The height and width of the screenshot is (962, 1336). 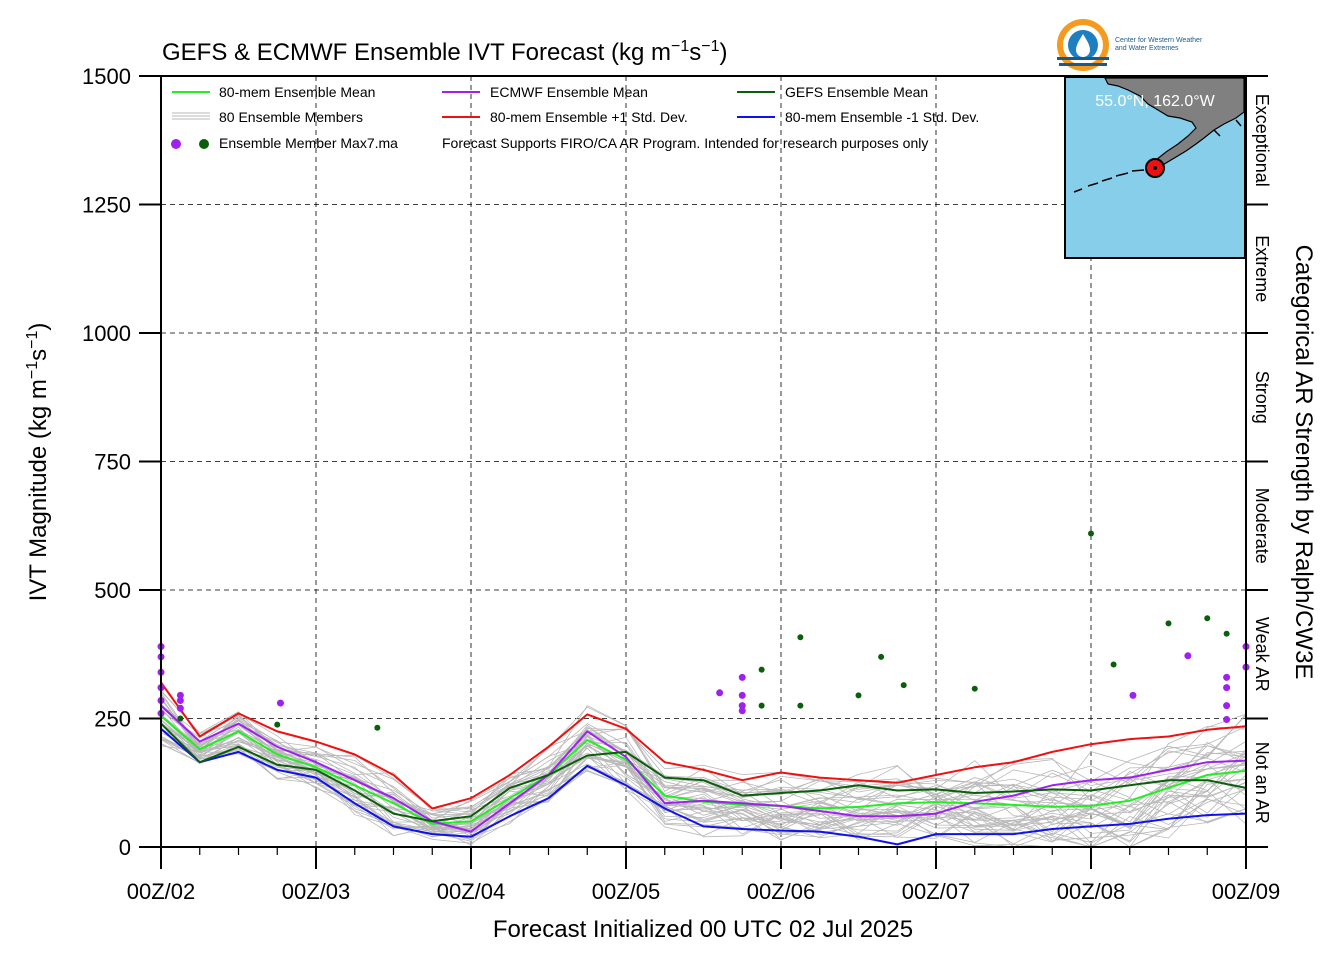 What do you see at coordinates (106, 205) in the screenshot?
I see `y-tick-label: 1250` at bounding box center [106, 205].